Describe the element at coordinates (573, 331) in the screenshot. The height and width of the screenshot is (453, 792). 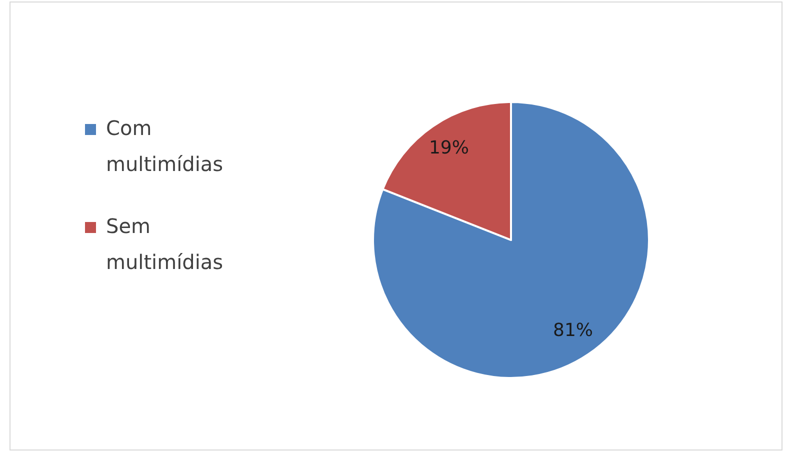
I see `data-label: 81%` at that location.